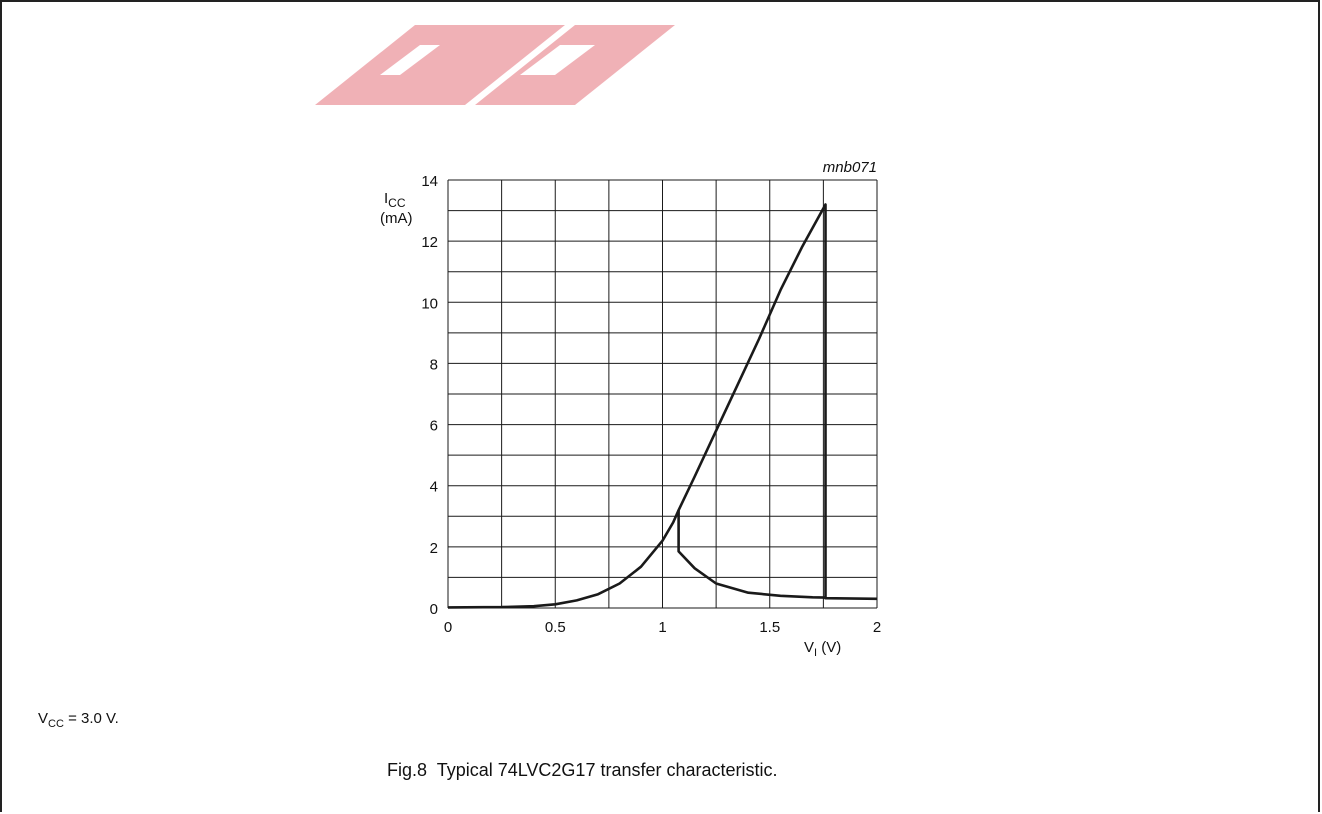 The image size is (1322, 814). Describe the element at coordinates (56, 724) in the screenshot. I see `vcc-note-sub: CC` at that location.